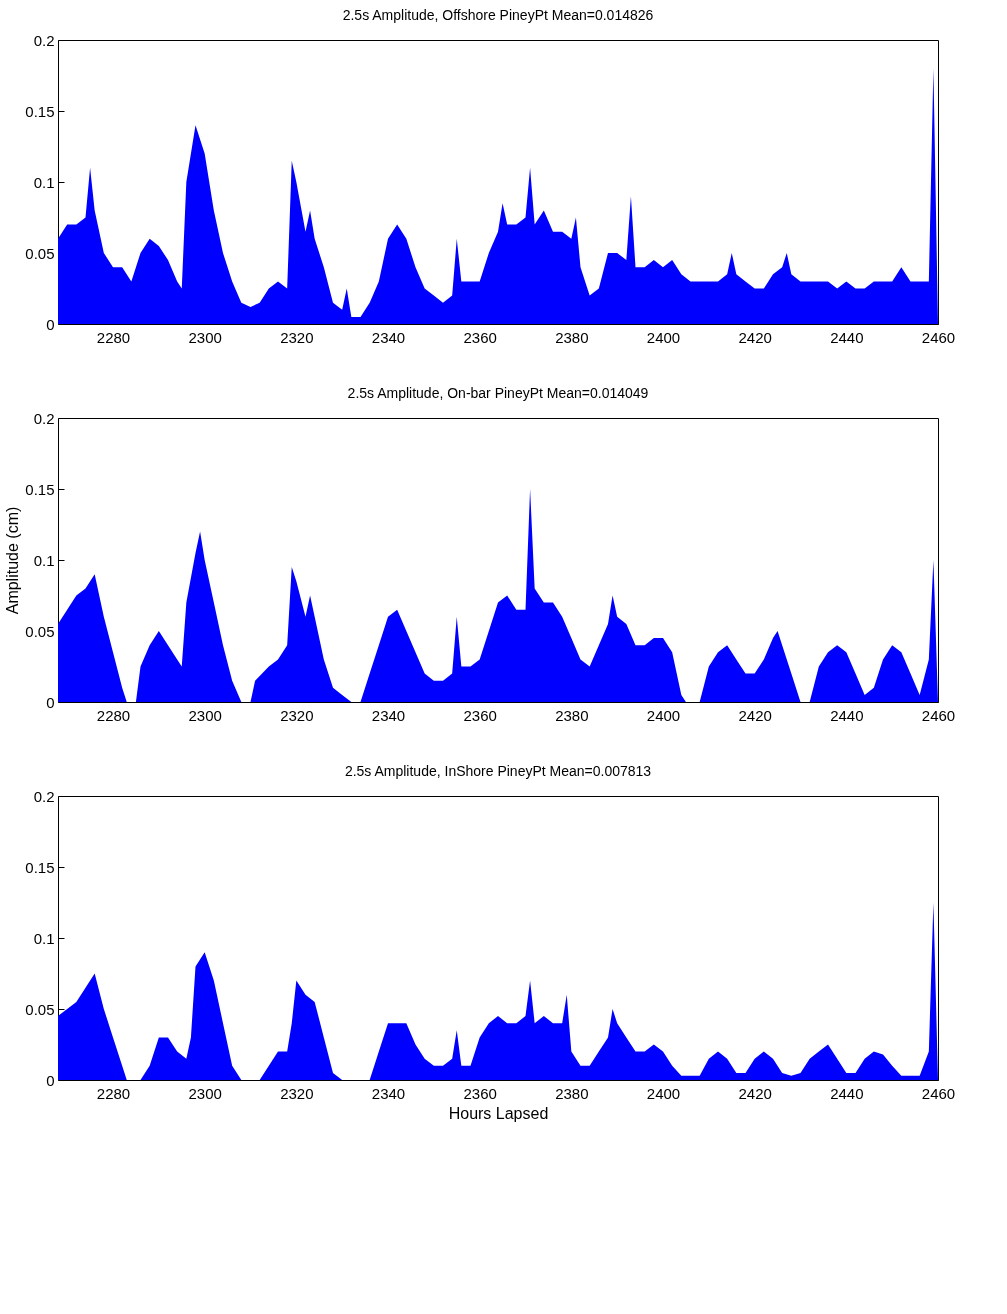 Image resolution: width=1007 pixels, height=1314 pixels. I want to click on x-axis-title: Hours Lapsed, so click(498, 1113).